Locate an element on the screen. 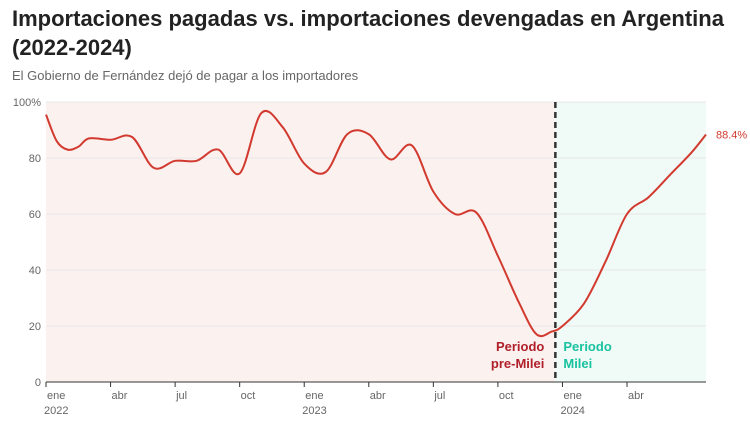 This screenshot has width=750, height=424. y-tick-label-20: 20 is located at coordinates (35, 327).